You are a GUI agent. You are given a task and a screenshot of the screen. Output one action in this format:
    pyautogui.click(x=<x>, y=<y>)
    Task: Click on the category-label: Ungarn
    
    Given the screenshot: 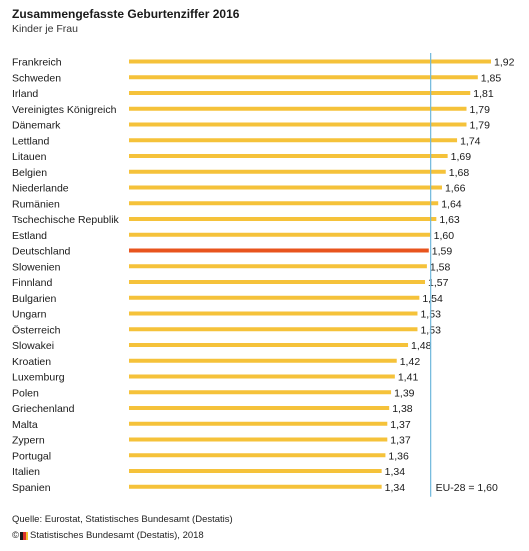 What is the action you would take?
    pyautogui.click(x=29, y=315)
    